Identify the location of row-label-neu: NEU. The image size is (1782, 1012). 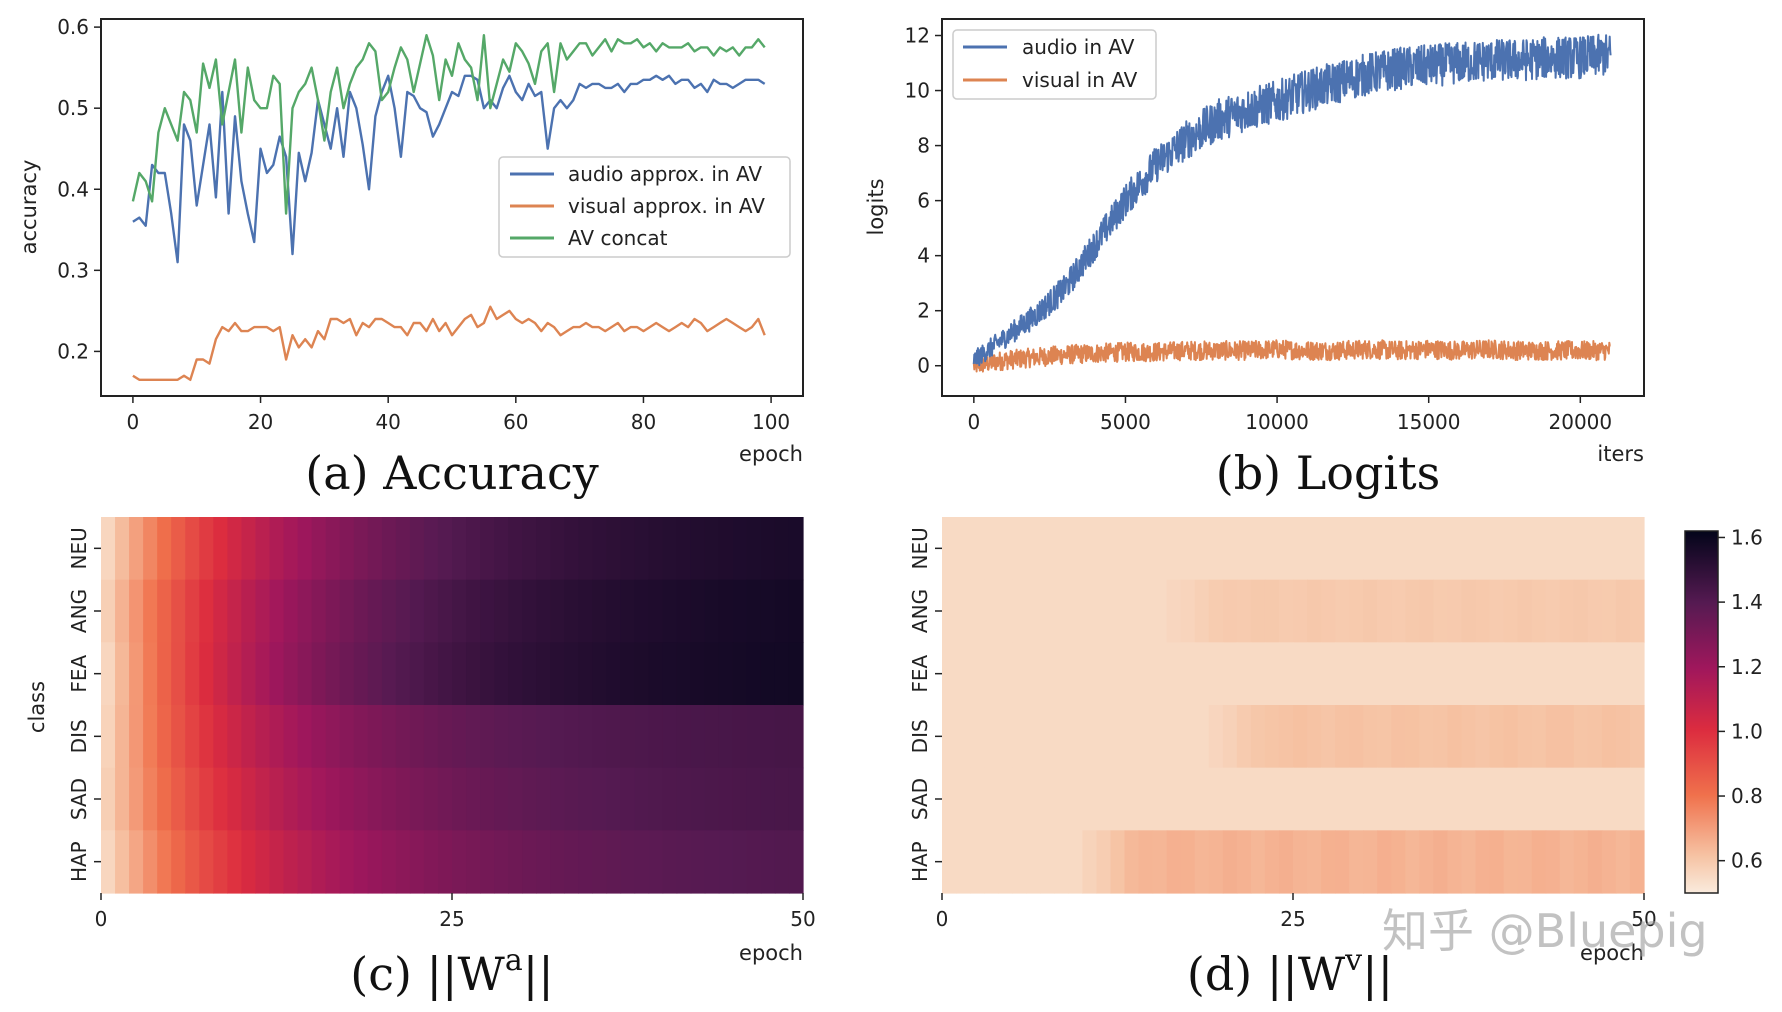
(920, 548).